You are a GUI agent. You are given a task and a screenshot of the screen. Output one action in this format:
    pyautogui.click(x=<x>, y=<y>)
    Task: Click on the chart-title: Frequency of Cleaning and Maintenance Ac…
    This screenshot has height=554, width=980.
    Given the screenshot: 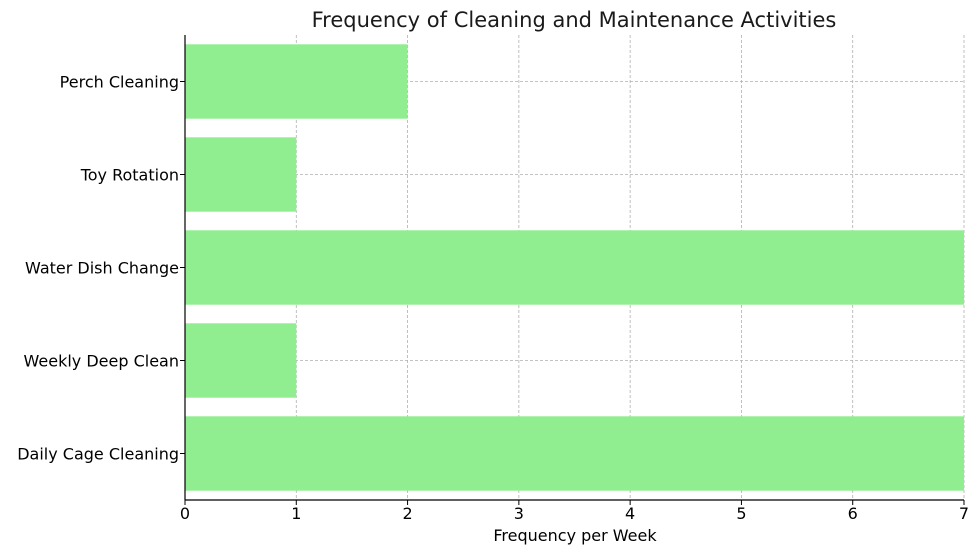 What is the action you would take?
    pyautogui.click(x=574, y=20)
    